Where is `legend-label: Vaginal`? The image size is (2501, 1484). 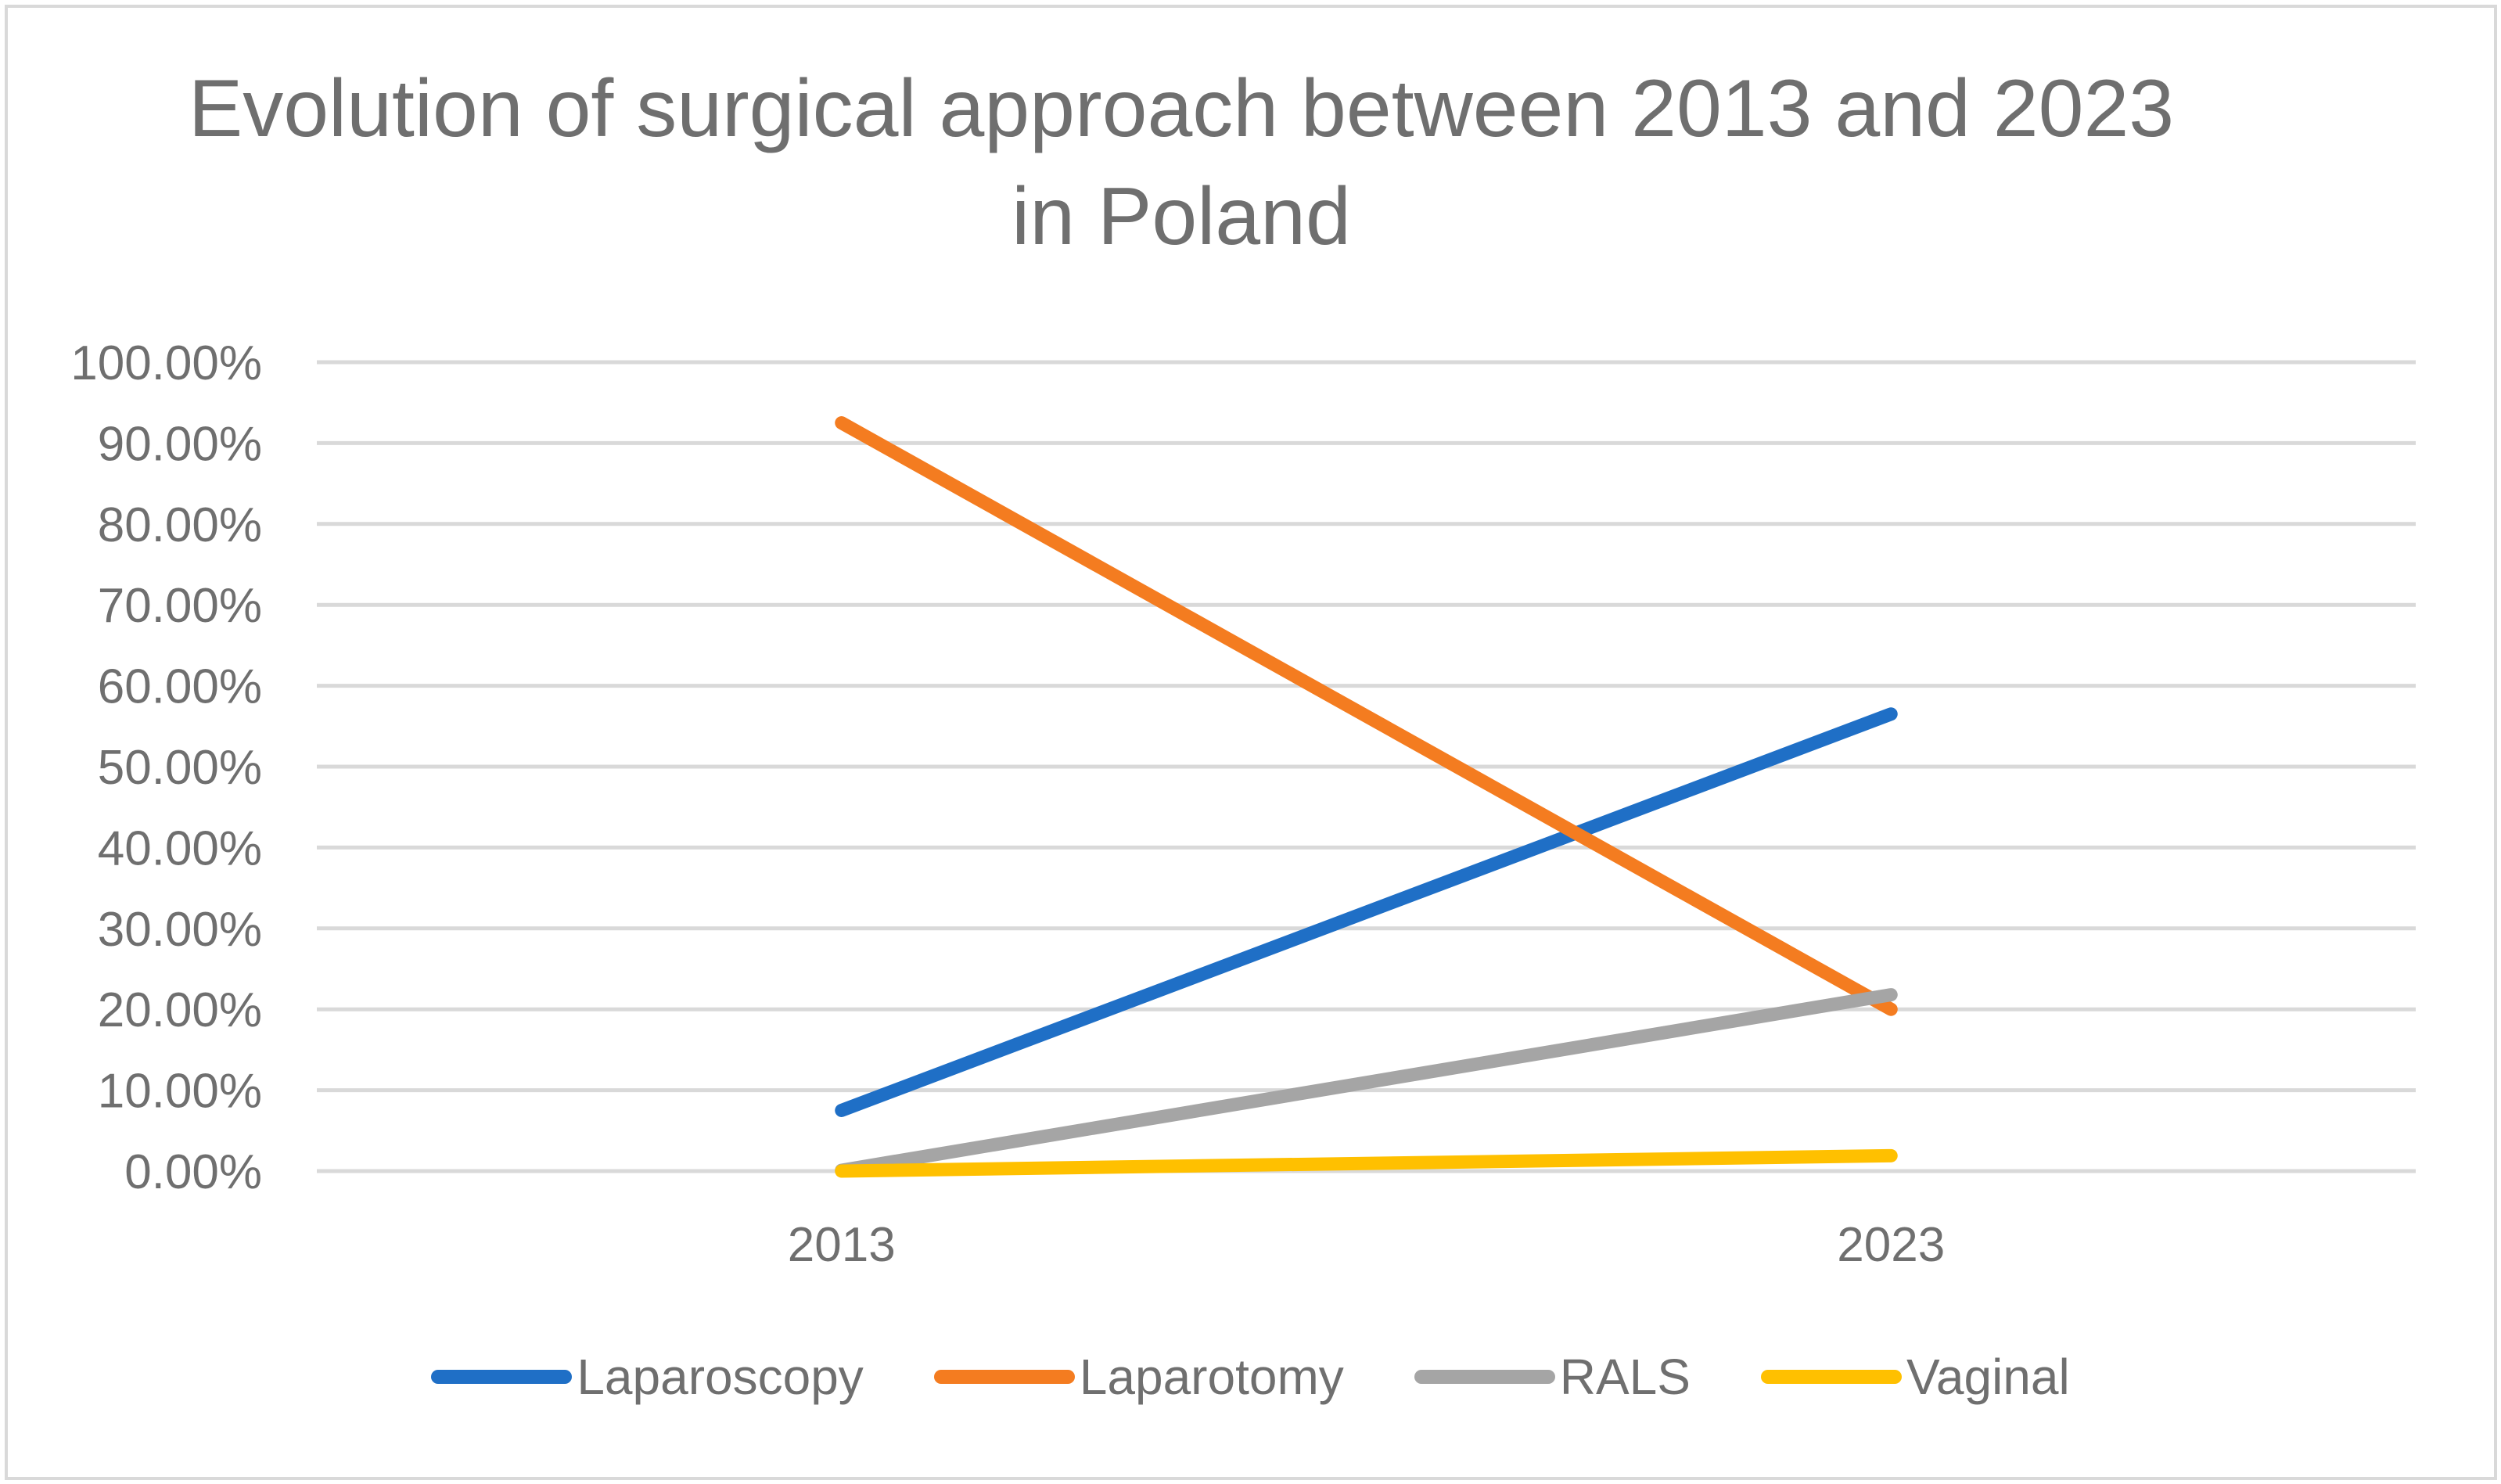
legend-label: Vaginal is located at coordinates (1988, 1377).